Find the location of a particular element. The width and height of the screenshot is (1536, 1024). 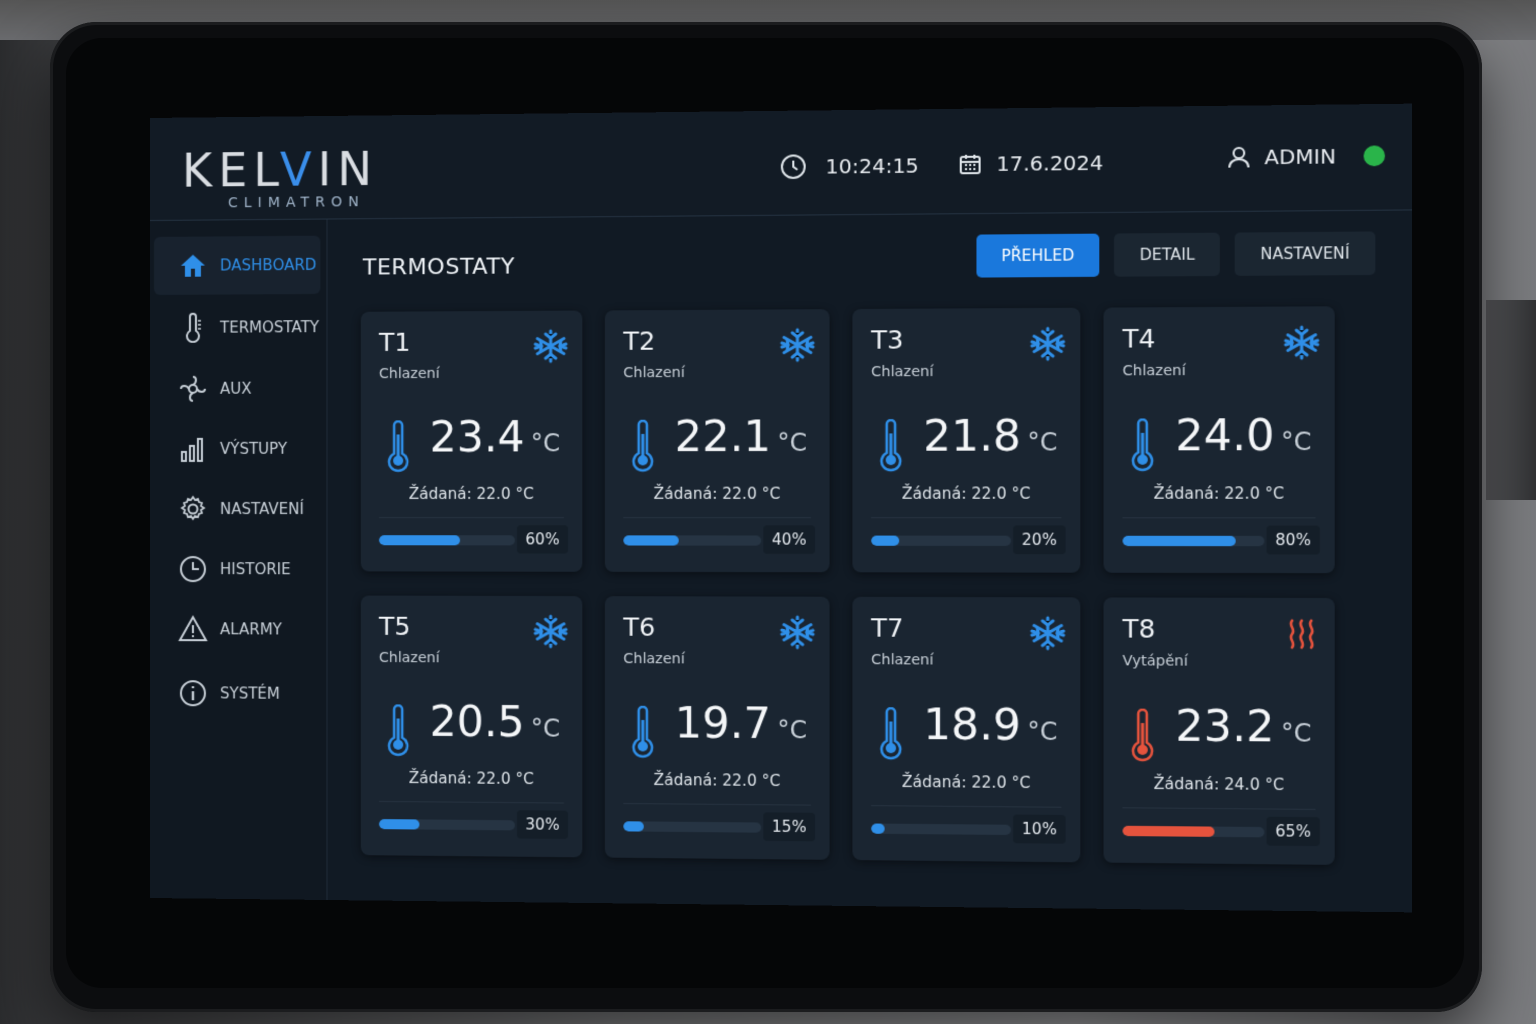

output-percent: 30% is located at coordinates (542, 824).